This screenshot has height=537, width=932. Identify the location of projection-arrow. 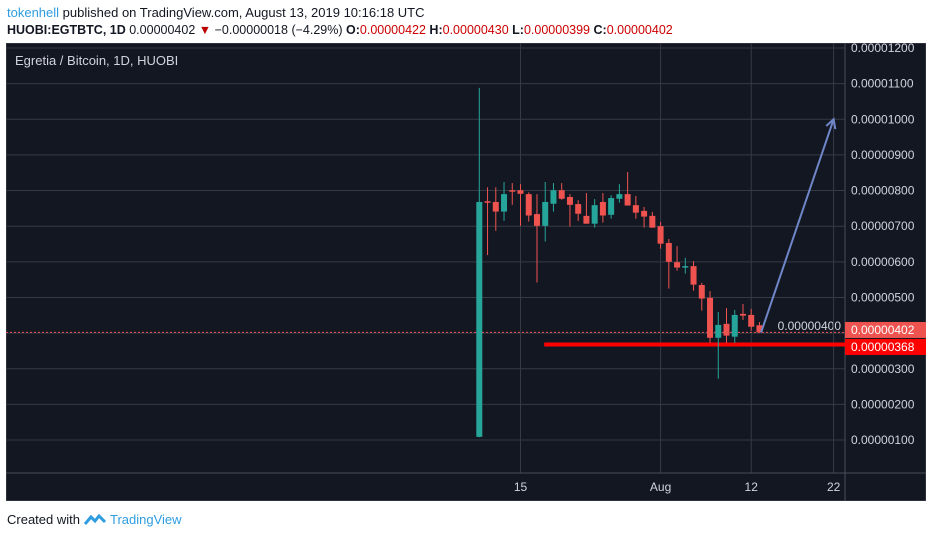
(797, 225).